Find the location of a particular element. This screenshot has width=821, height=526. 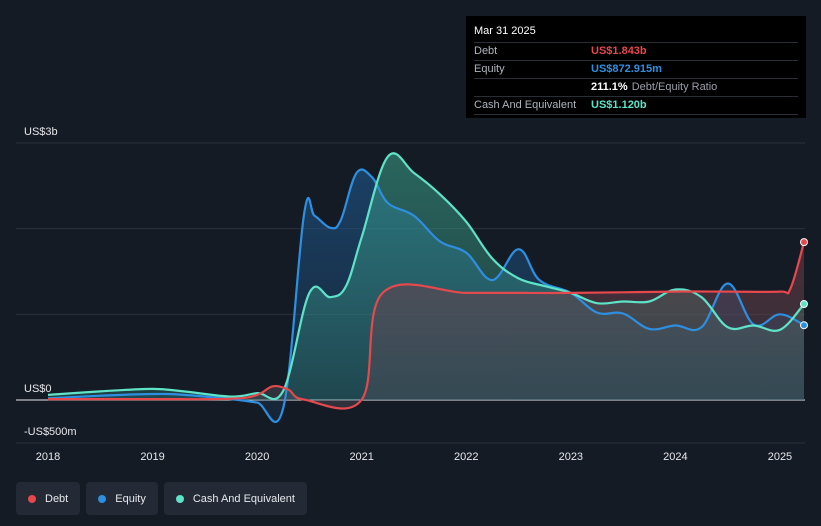

y-tick-label: US$3b is located at coordinates (41, 132).